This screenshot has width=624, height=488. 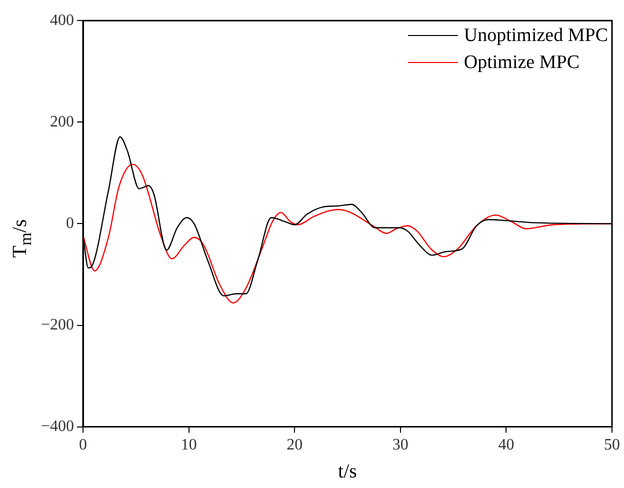 What do you see at coordinates (536, 36) in the screenshot?
I see `legend-label: Unoptimized MPC` at bounding box center [536, 36].